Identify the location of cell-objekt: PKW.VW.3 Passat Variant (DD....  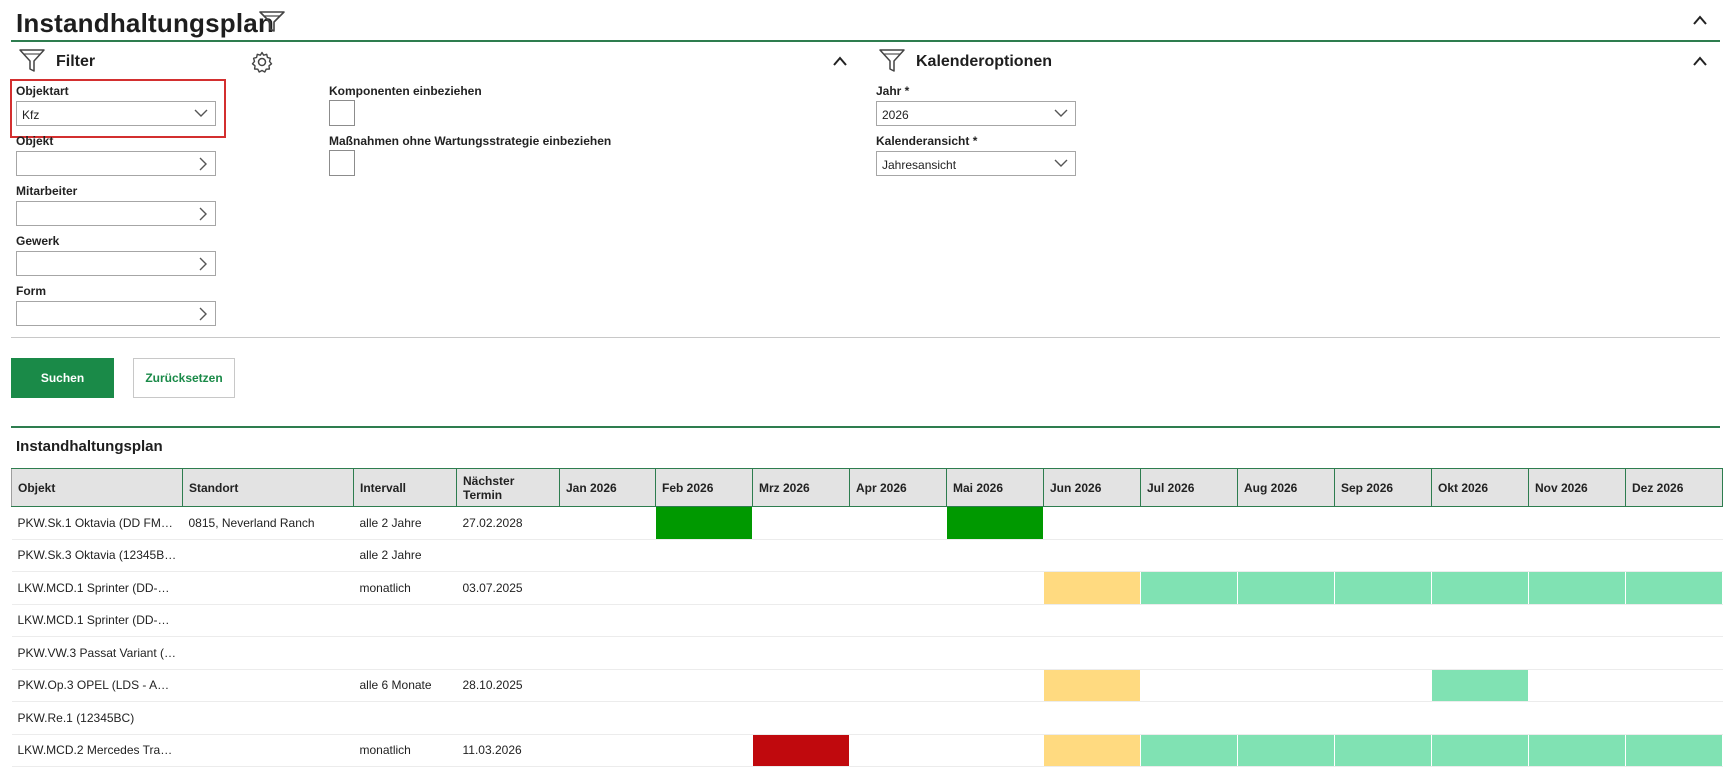
(97, 653).